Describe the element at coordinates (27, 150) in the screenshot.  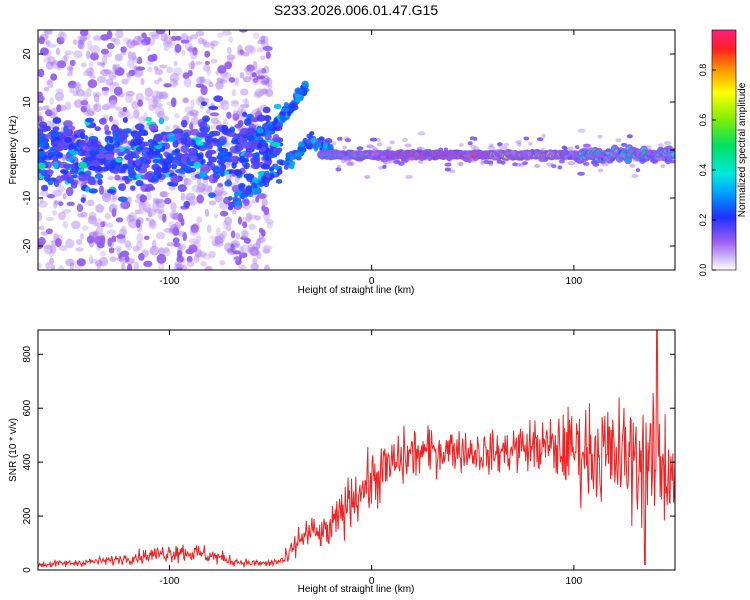
I see `spectrogram-y-tick-label: 0` at that location.